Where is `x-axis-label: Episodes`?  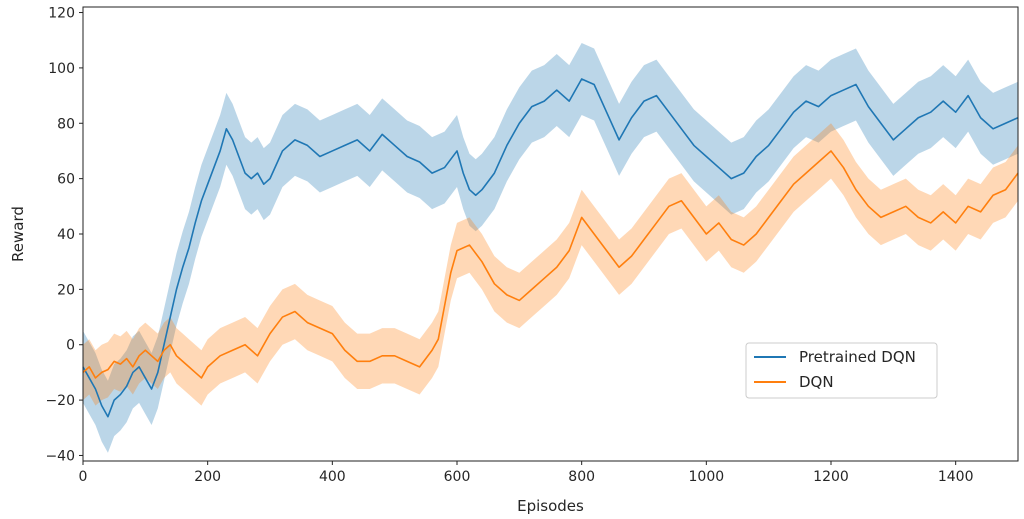 x-axis-label: Episodes is located at coordinates (550, 506).